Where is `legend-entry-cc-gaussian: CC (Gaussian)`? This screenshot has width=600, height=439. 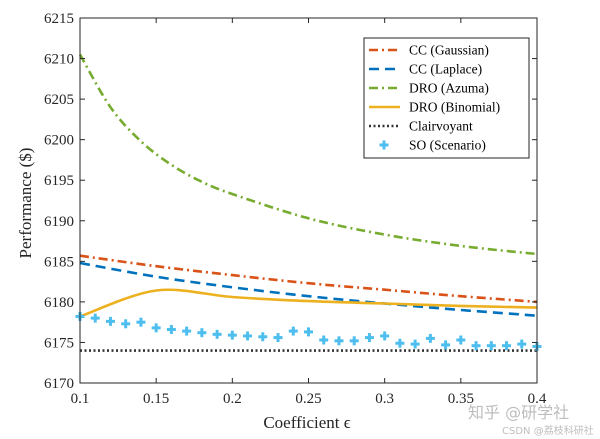 legend-entry-cc-gaussian: CC (Gaussian) is located at coordinates (429, 50).